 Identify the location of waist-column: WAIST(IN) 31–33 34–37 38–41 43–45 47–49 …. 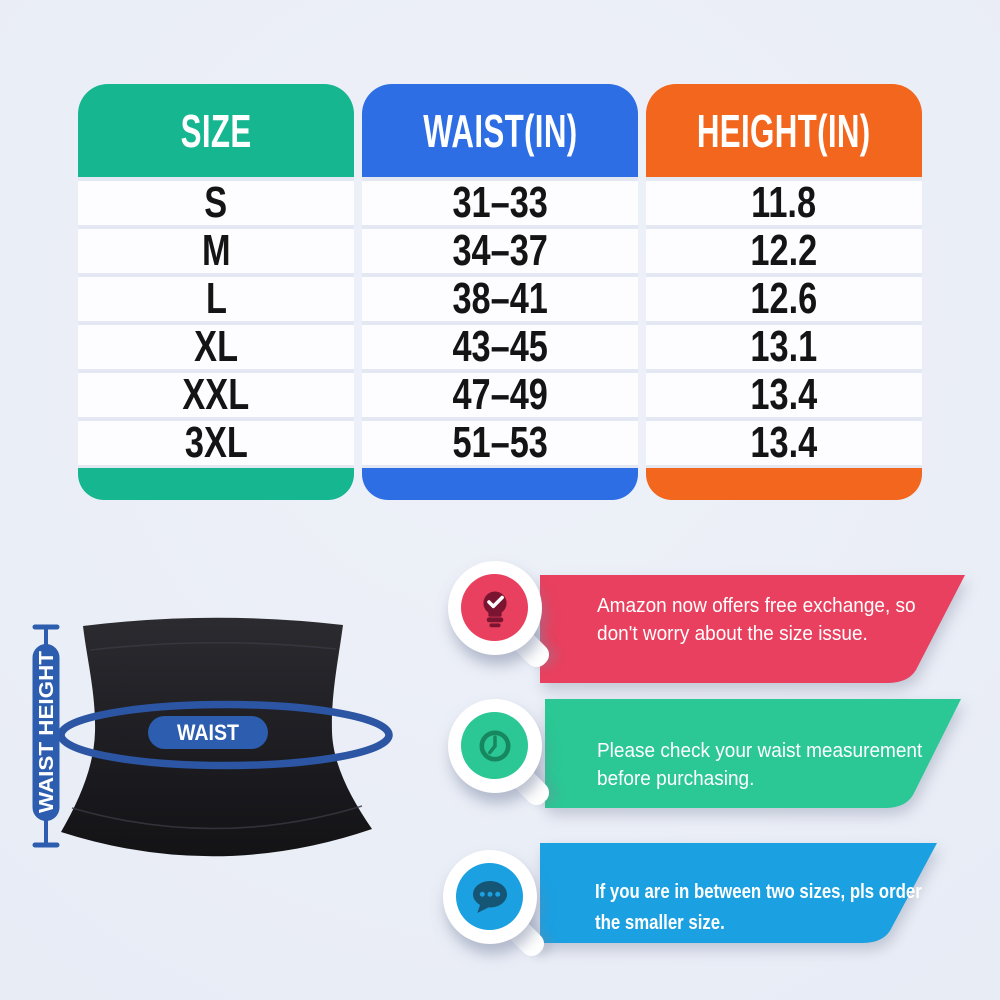
(500, 292).